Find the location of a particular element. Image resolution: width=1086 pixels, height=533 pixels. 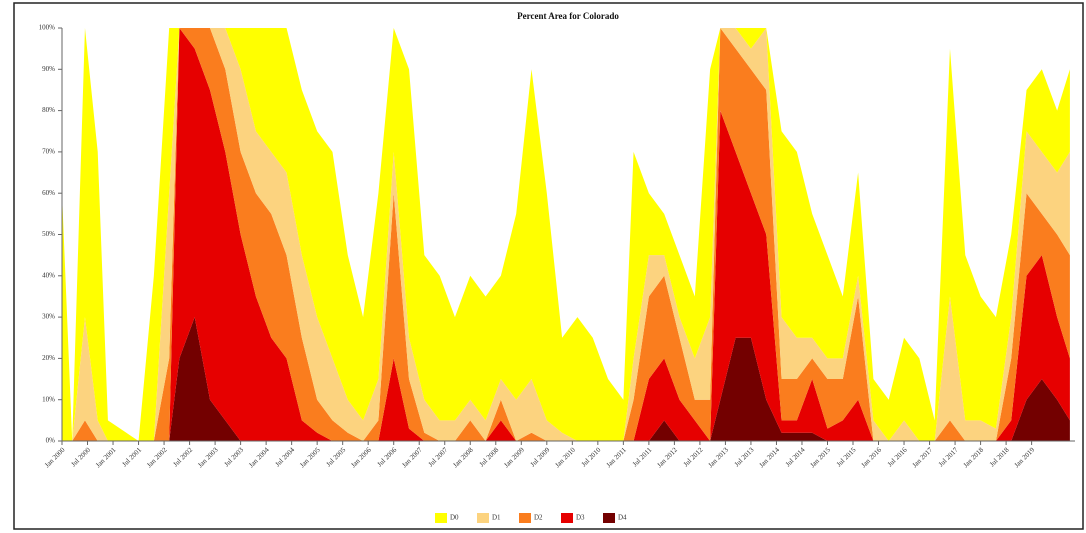

y-tick-label: 30% is located at coordinates (48, 317).